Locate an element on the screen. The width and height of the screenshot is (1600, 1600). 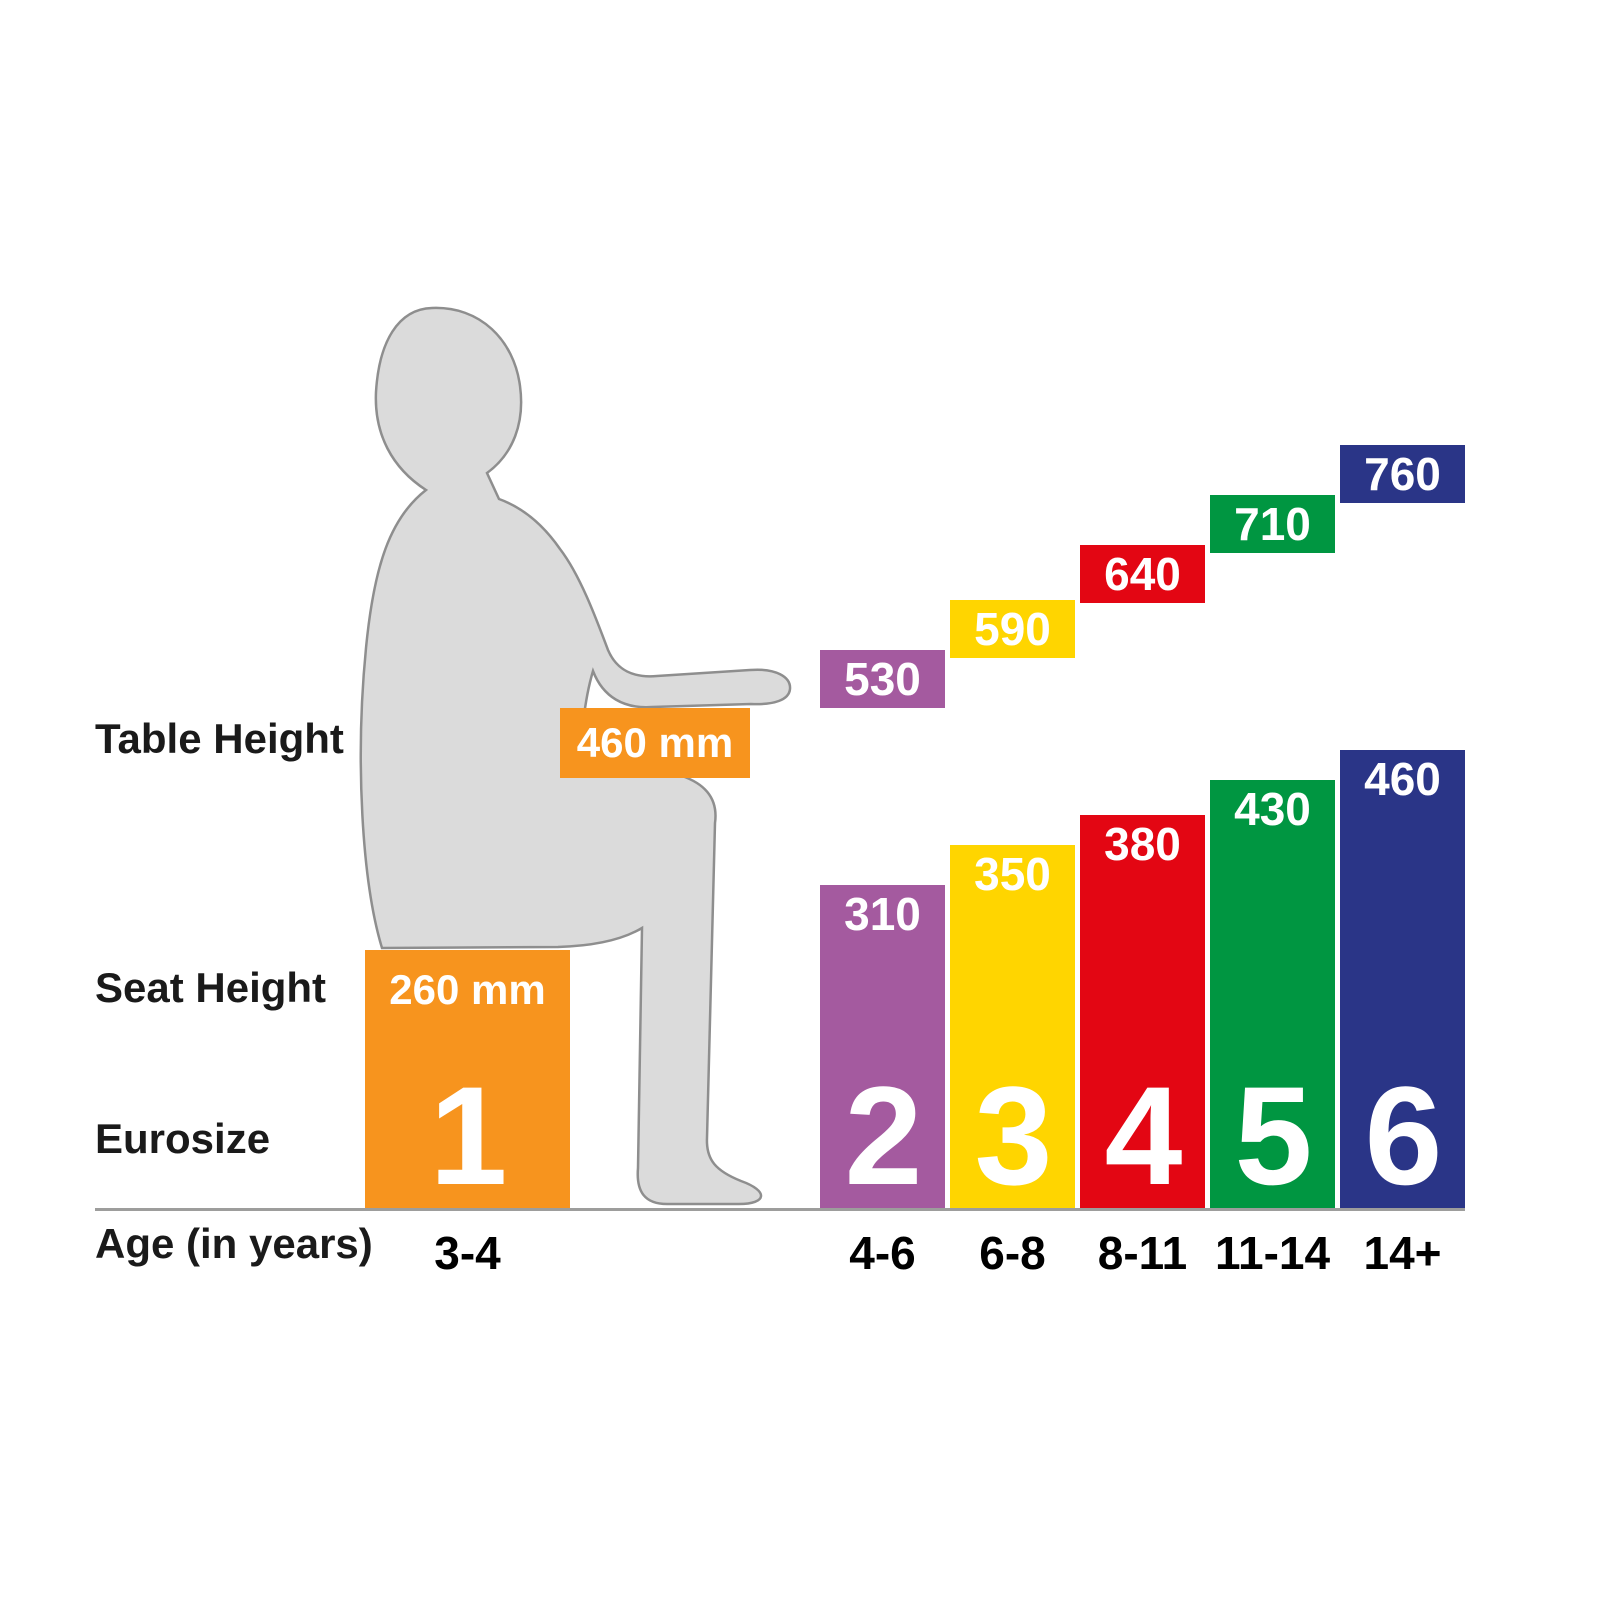
eurosize-number: 6 is located at coordinates (1403, 1135).